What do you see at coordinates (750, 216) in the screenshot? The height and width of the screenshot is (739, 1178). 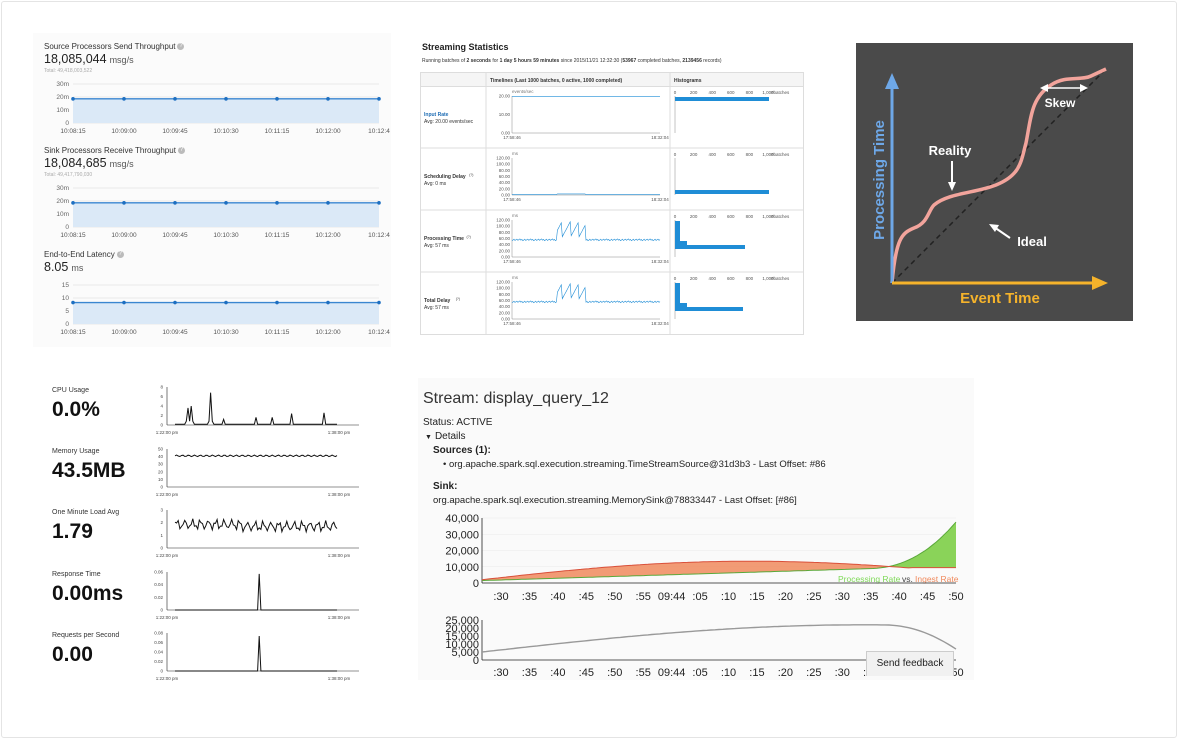 I see `hist-tick: 800` at bounding box center [750, 216].